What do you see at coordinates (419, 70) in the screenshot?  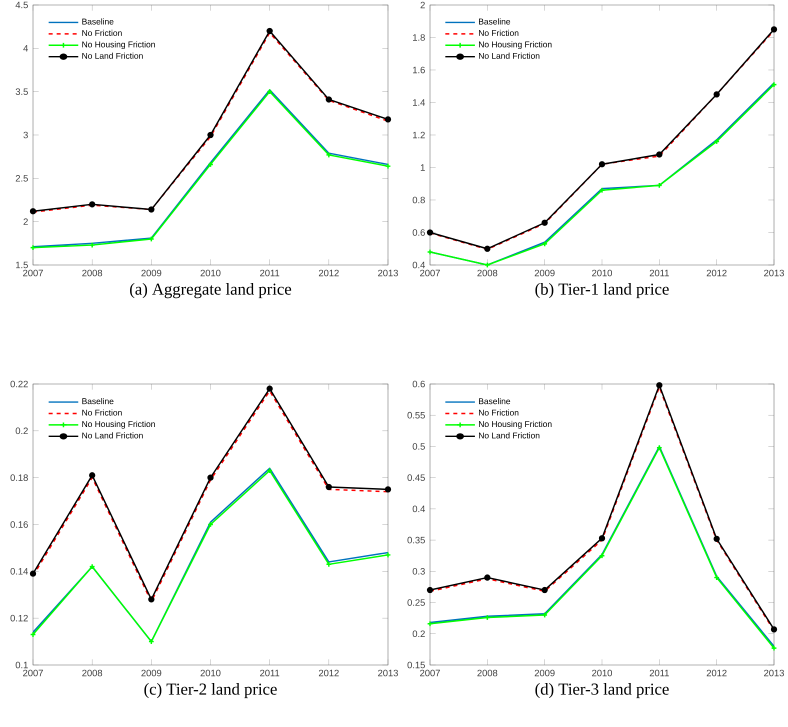 I see `y-tick-label: 1.6` at bounding box center [419, 70].